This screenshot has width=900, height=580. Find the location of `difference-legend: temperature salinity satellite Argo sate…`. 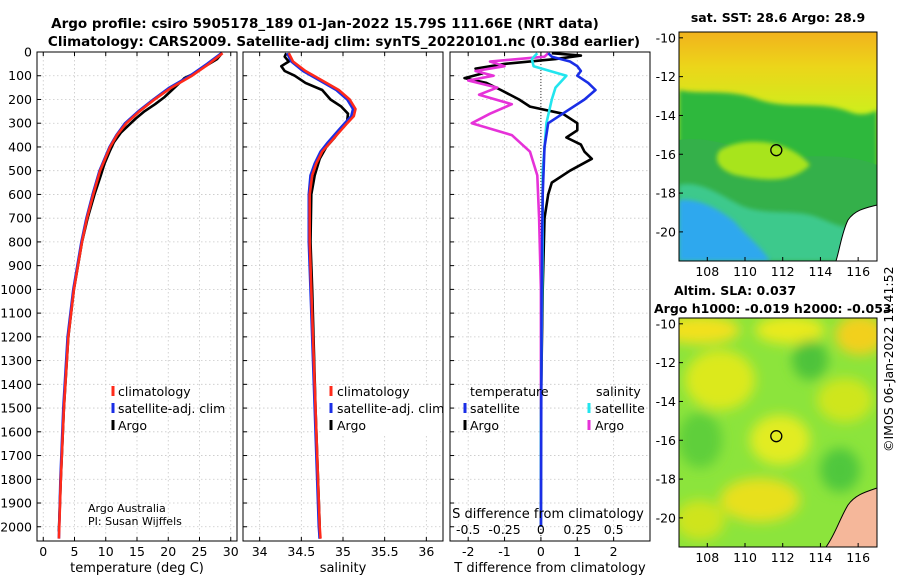

difference-legend: temperature salinity satellite Argo sate… is located at coordinates (554, 408).